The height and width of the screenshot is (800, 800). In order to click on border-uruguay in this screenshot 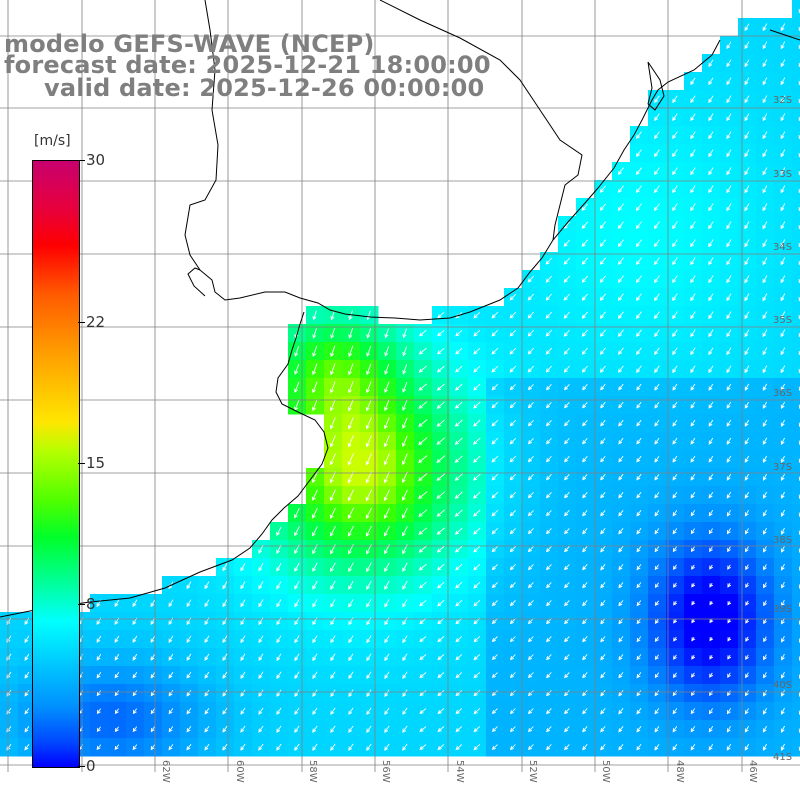, I will do `click(201, 135)`.